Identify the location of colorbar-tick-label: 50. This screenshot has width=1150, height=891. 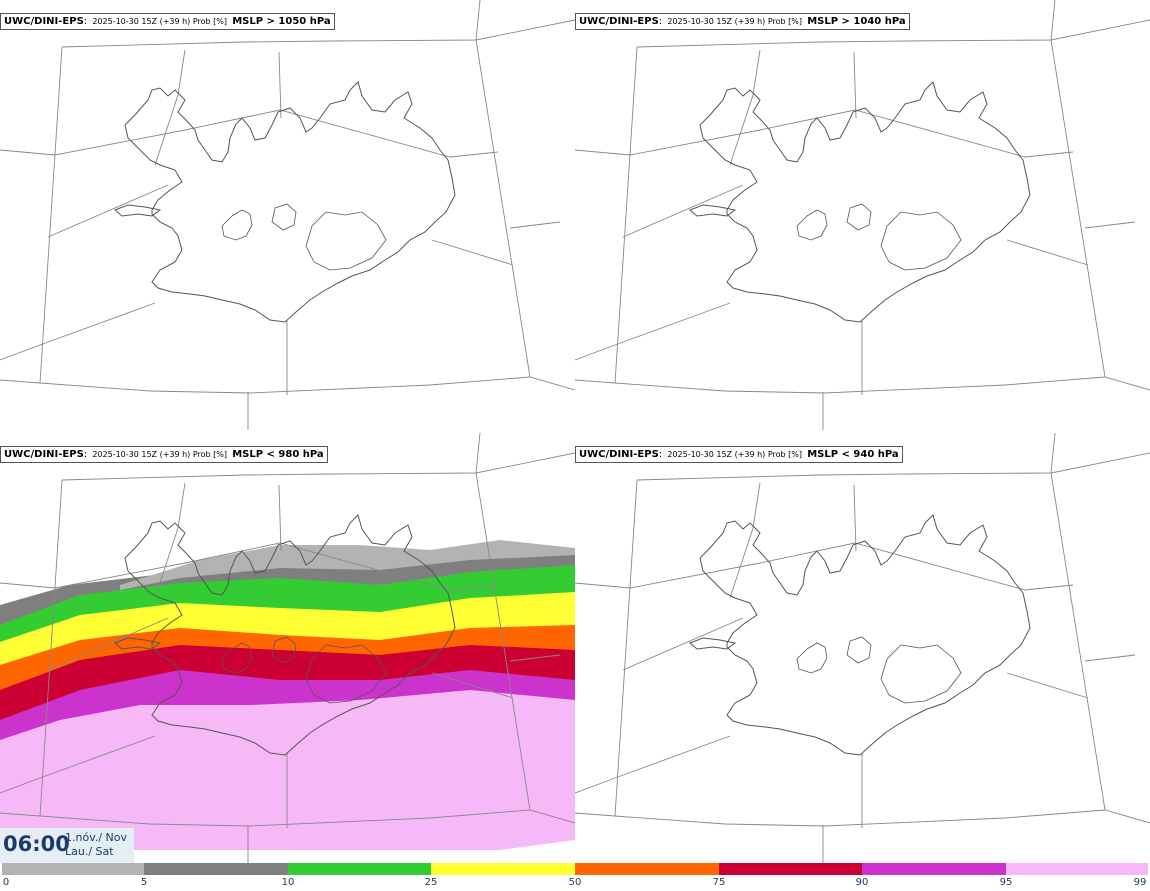
(575, 882).